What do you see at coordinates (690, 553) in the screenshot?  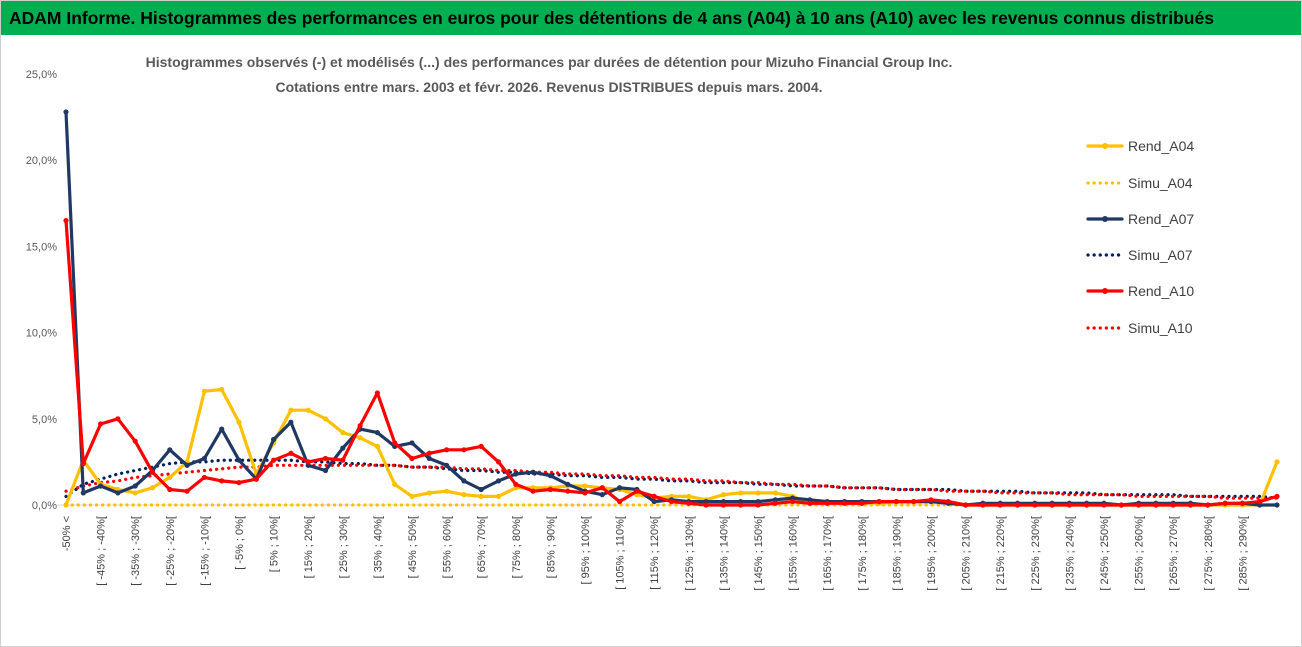 I see `x-tick-label: [ 125% ; 130%[` at bounding box center [690, 553].